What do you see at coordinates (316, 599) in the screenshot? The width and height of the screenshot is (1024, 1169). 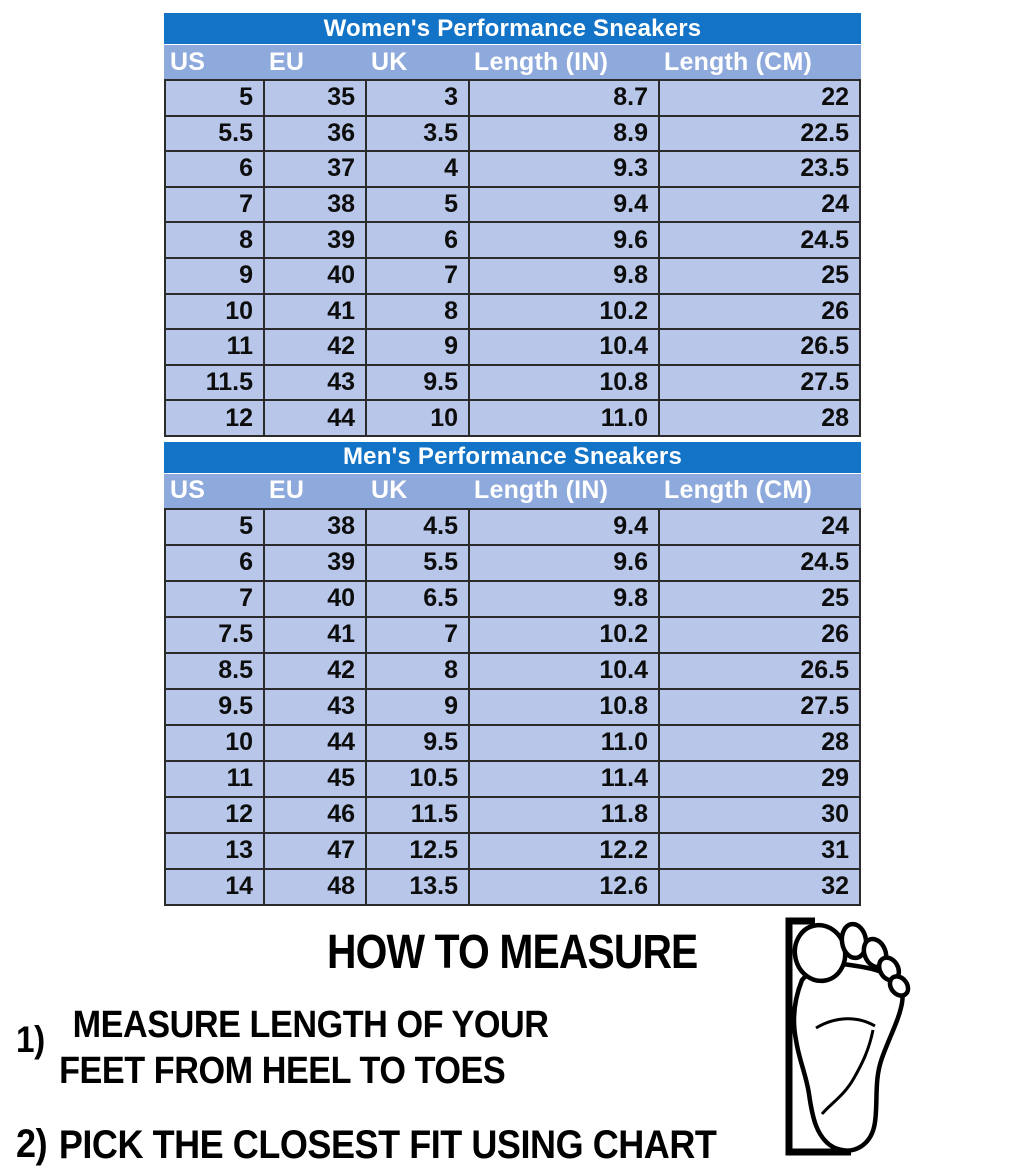 I see `table-cell: 40` at bounding box center [316, 599].